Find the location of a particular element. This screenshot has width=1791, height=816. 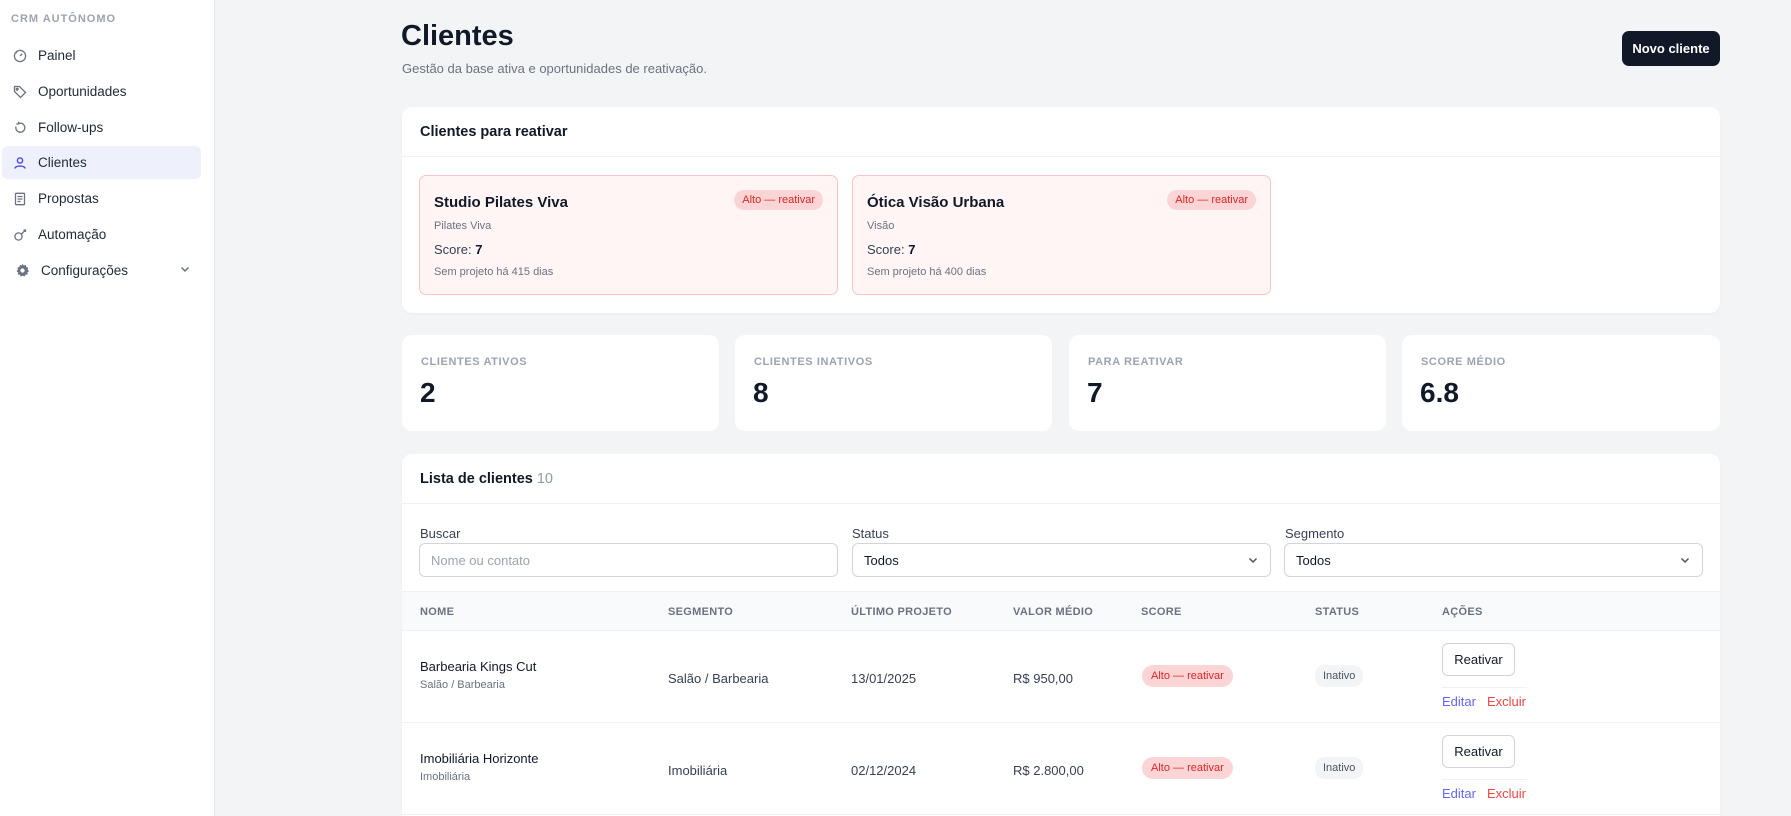

automation-icon is located at coordinates (19, 234).